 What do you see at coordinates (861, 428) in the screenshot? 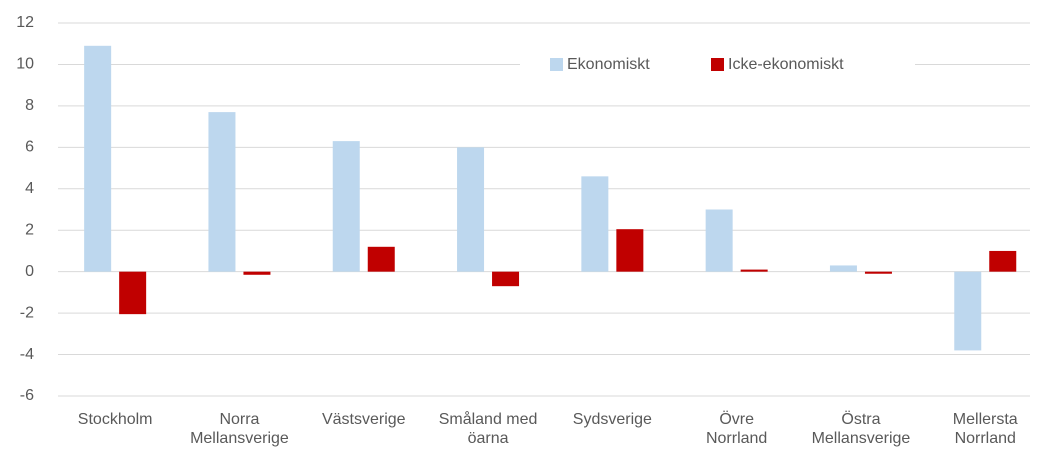
I see `x-tick-label: Östra Mellansverige` at bounding box center [861, 428].